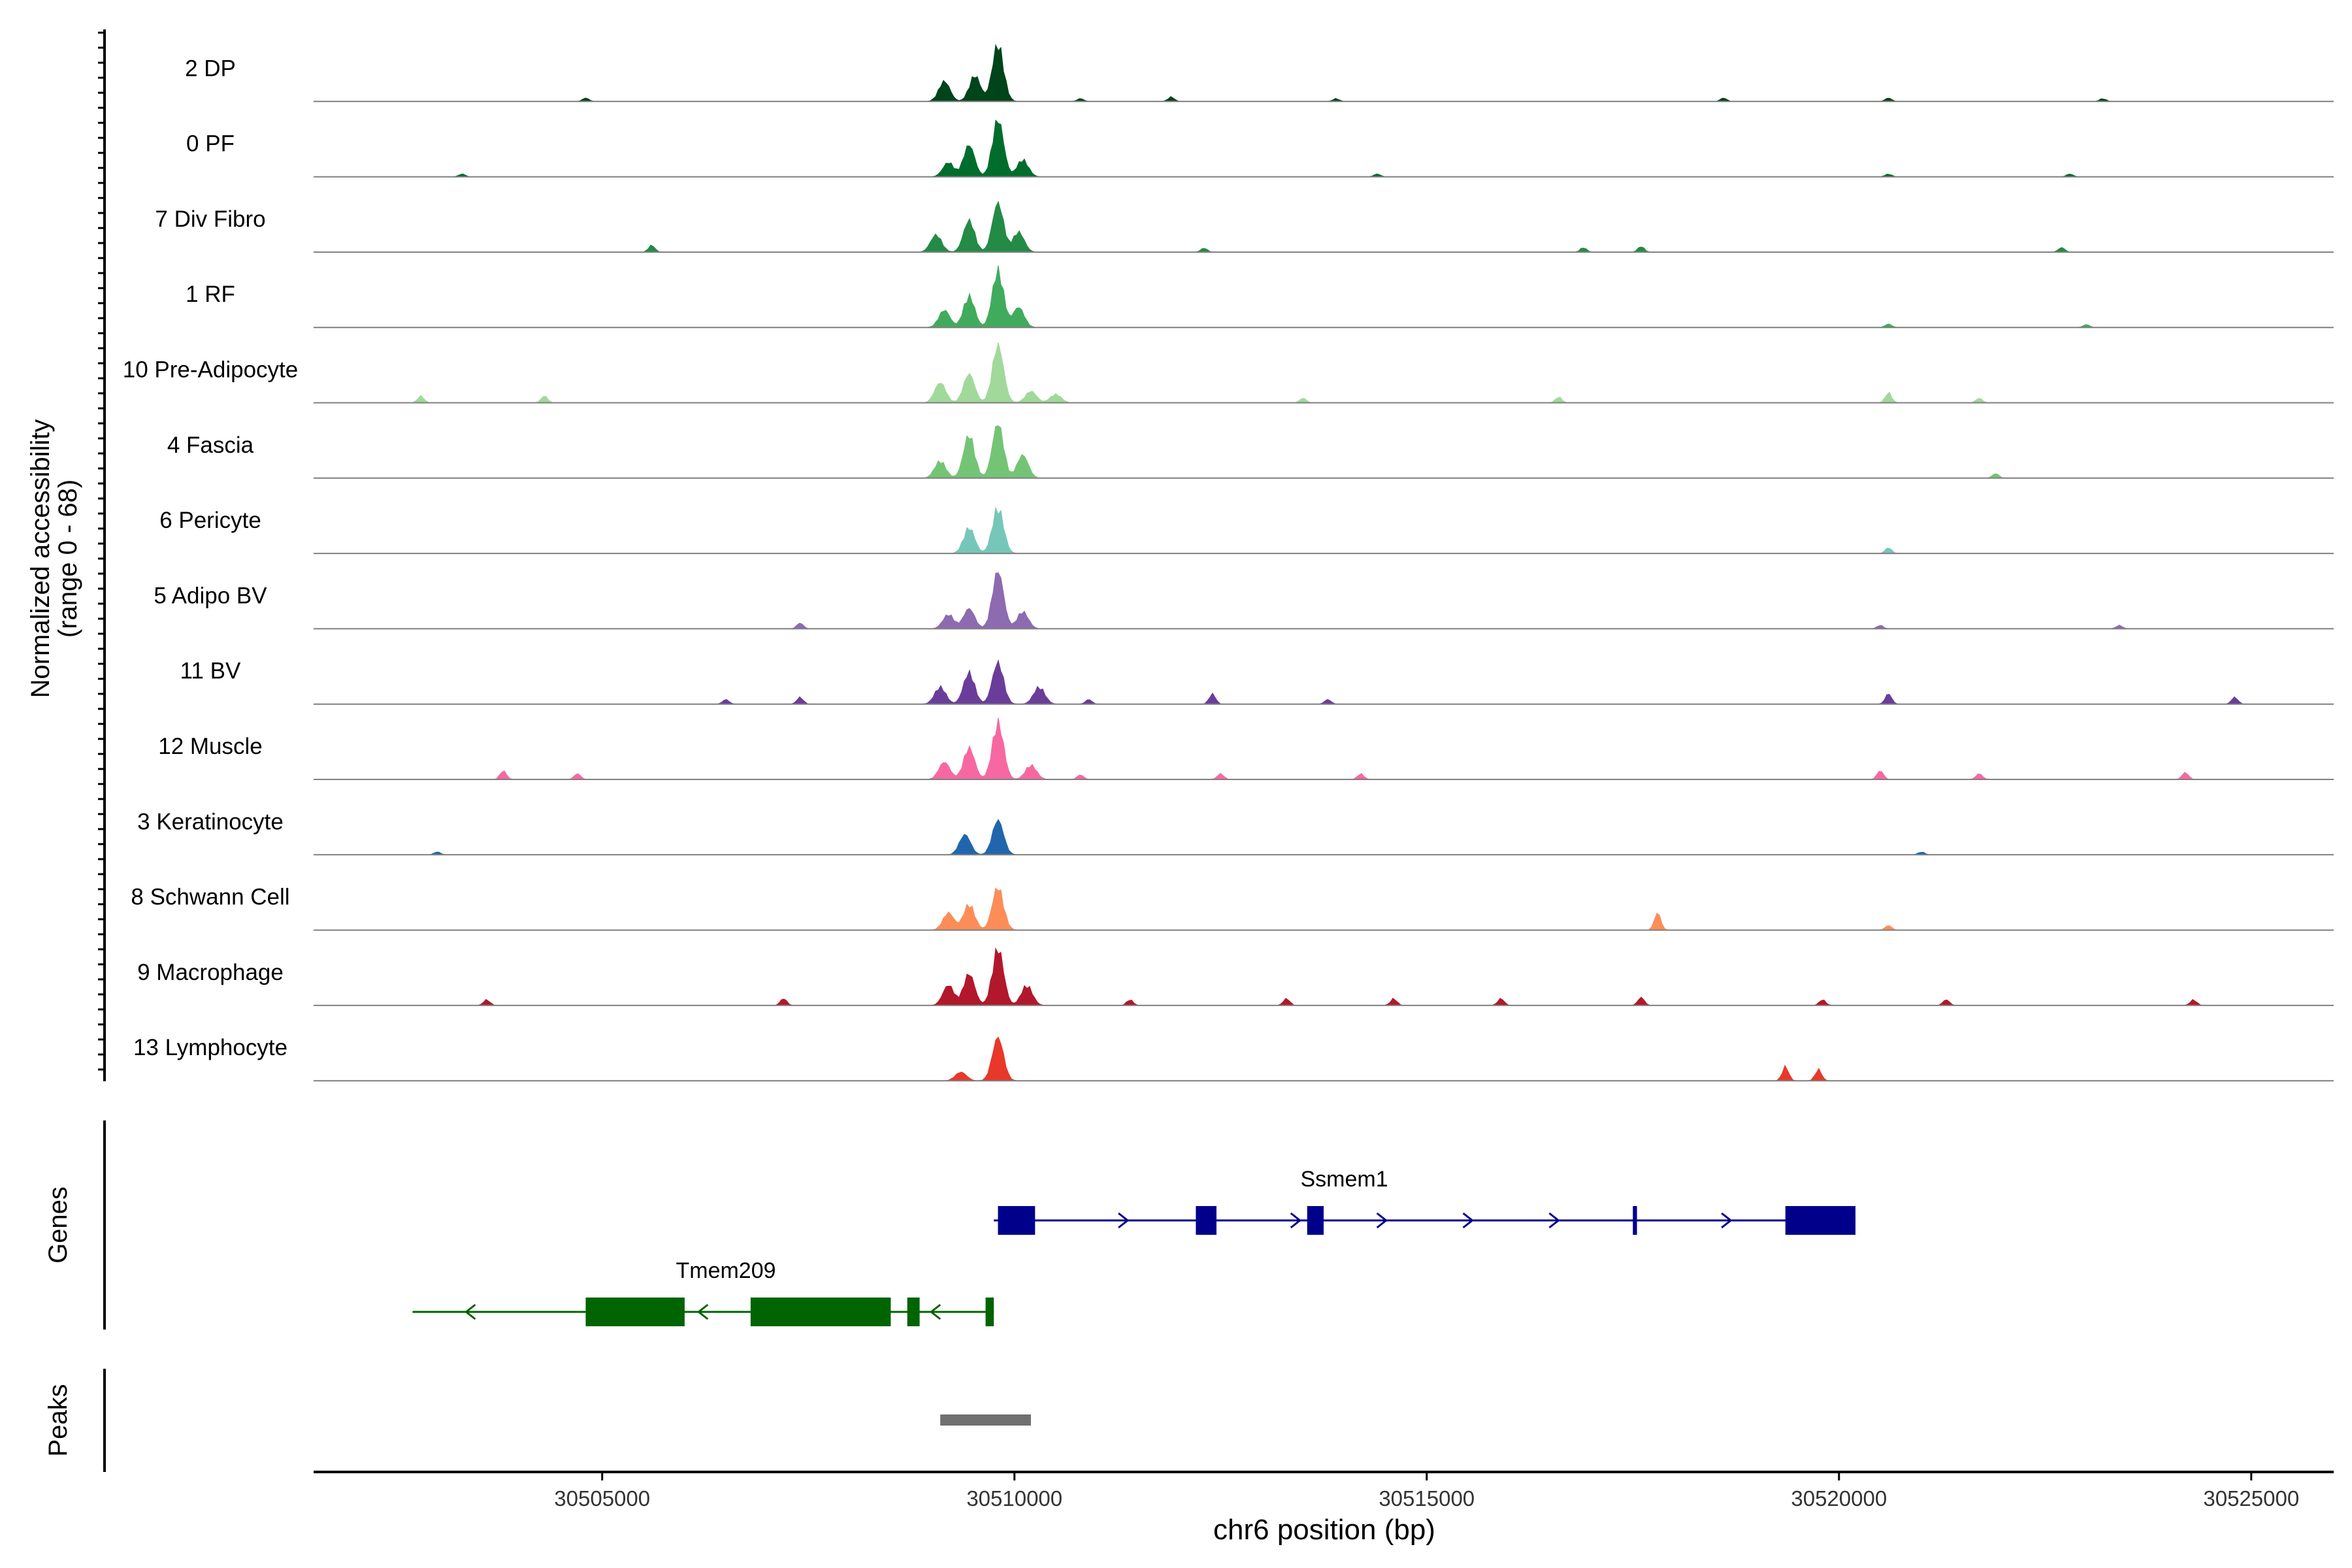 The height and width of the screenshot is (1568, 2352). I want to click on track-5: 10 Pre-Adipocyte, so click(1228, 373).